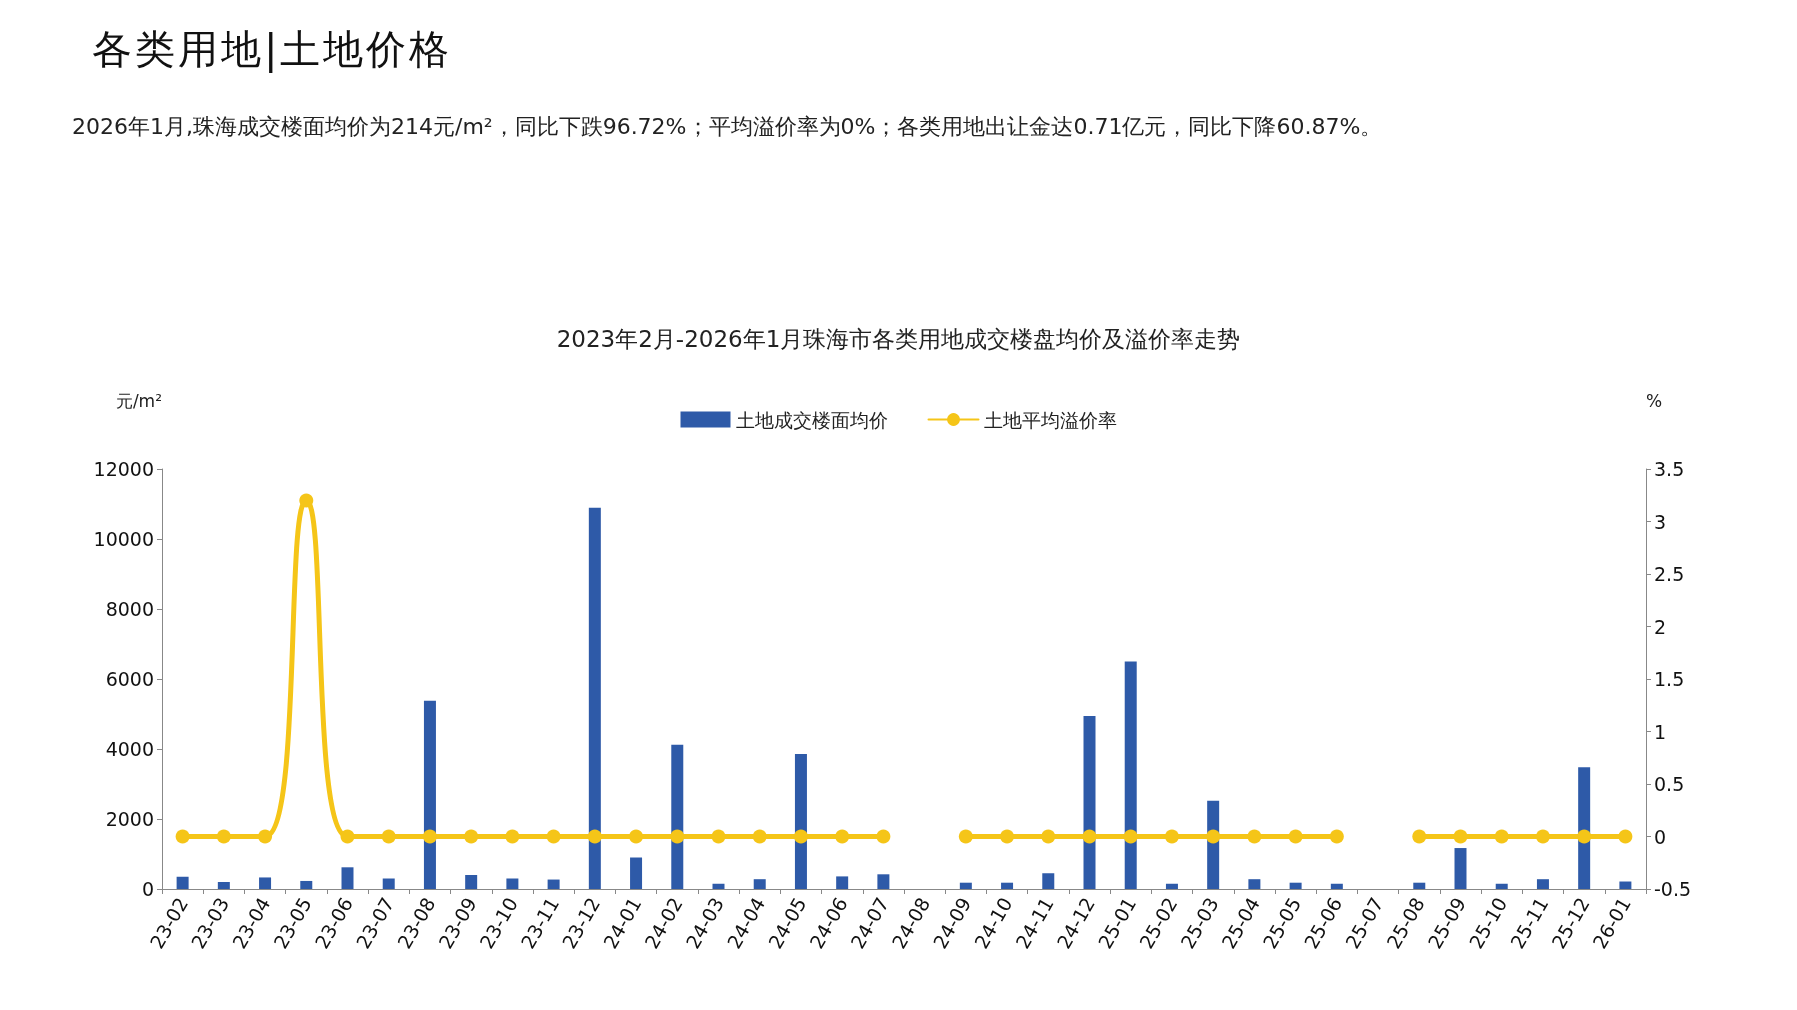  Describe the element at coordinates (123, 469) in the screenshot. I see `y-tick-label: 12000` at that location.